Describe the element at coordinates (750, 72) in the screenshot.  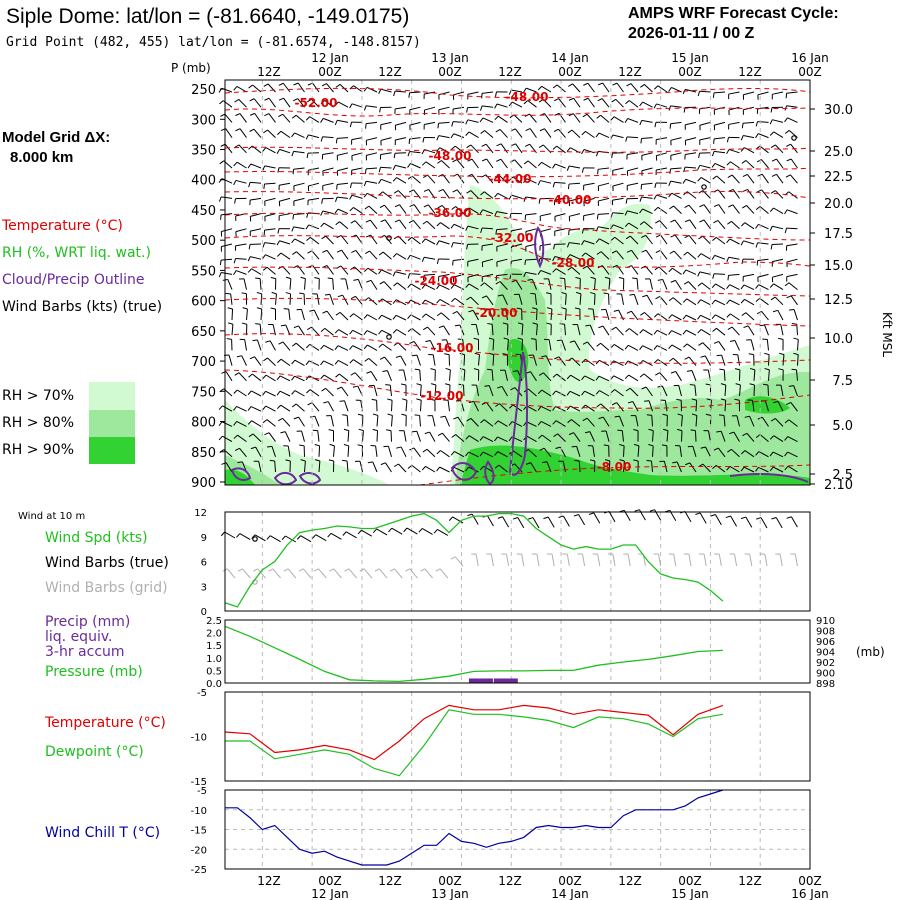
I see `top-hour-label: 12Z` at that location.